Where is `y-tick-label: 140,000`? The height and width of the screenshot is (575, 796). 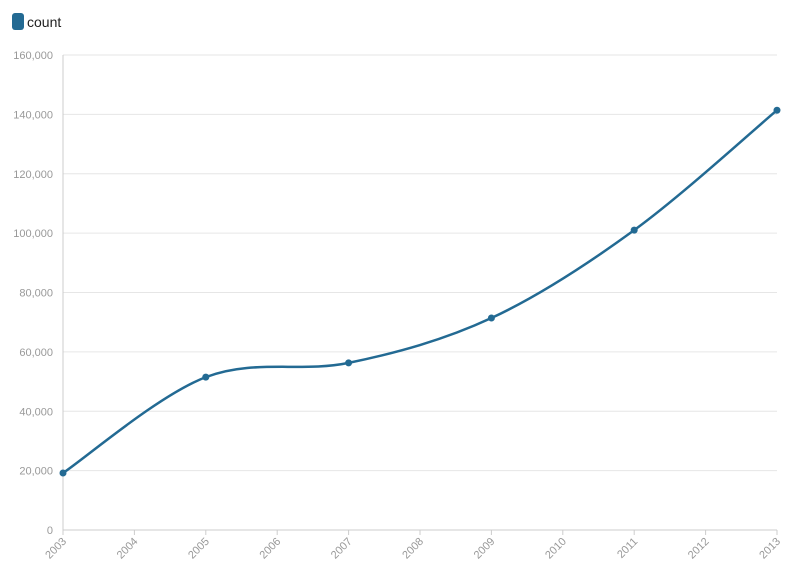 y-tick-label: 140,000 is located at coordinates (33, 115).